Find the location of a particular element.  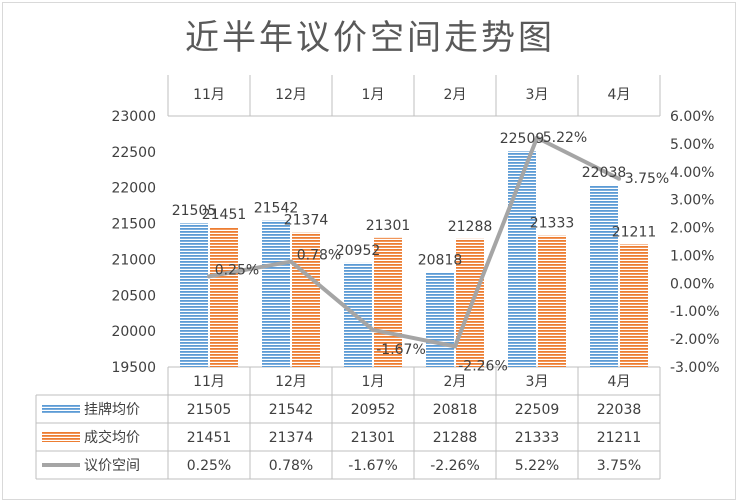

y-right-tick-label: 4.00% is located at coordinates (692, 173).